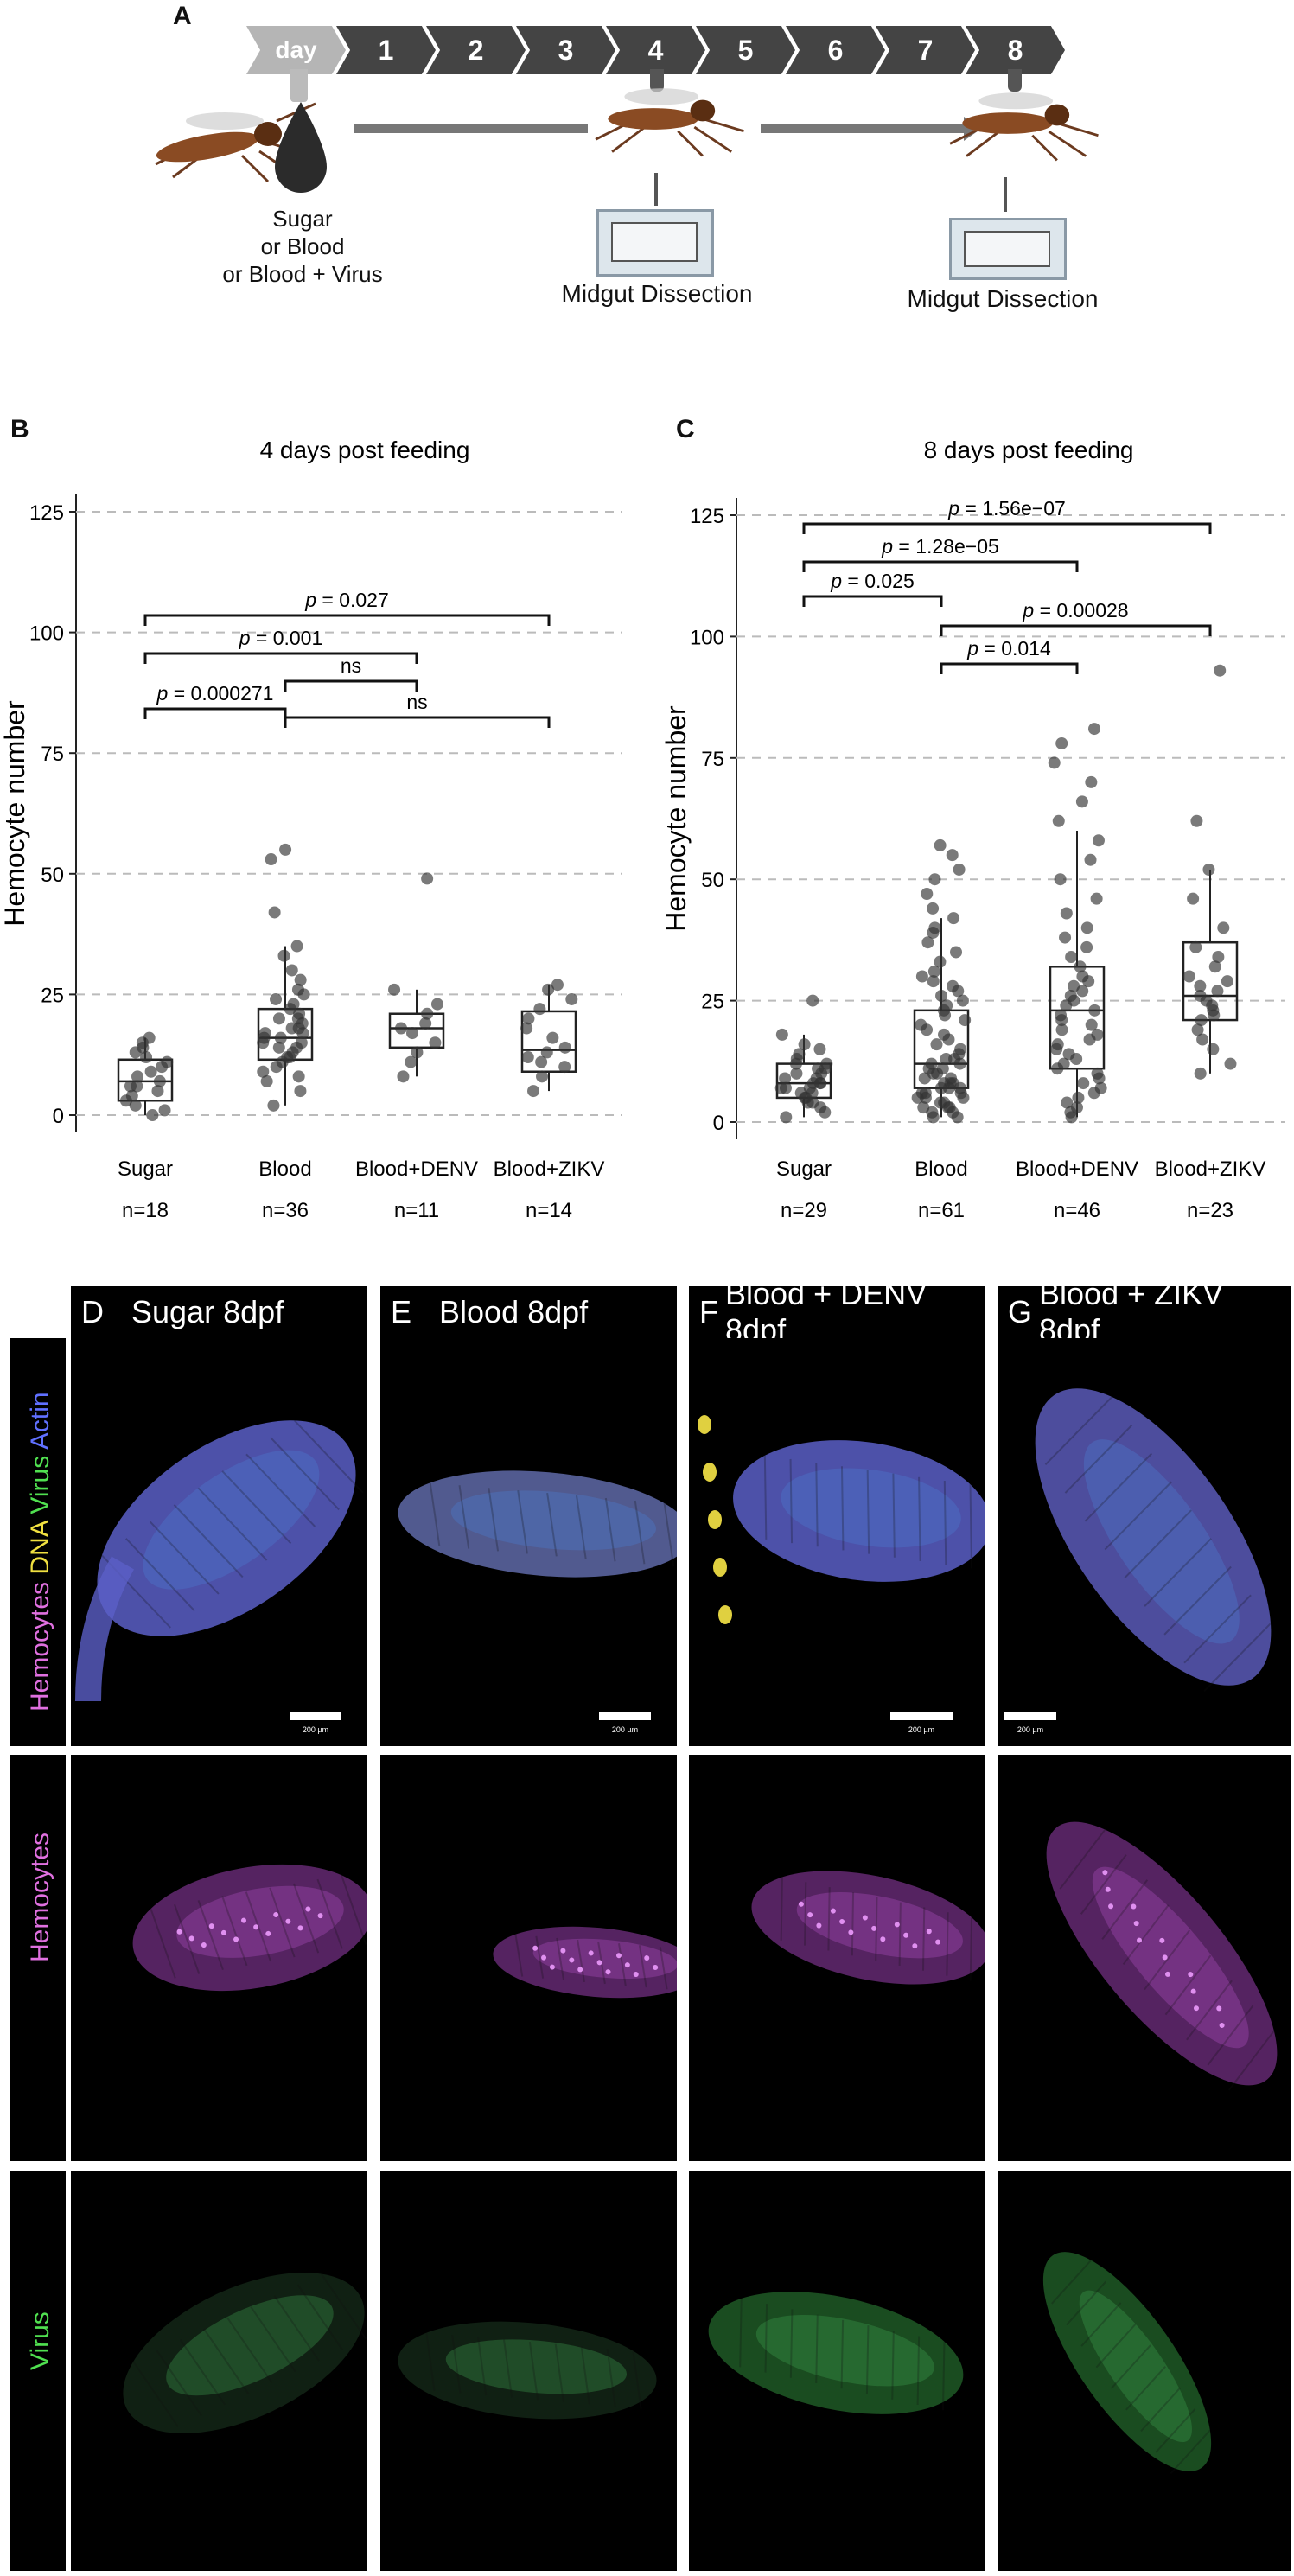 The width and height of the screenshot is (1294, 2576). Describe the element at coordinates (346, 600) in the screenshot. I see `significance-label: p = 0.027` at that location.